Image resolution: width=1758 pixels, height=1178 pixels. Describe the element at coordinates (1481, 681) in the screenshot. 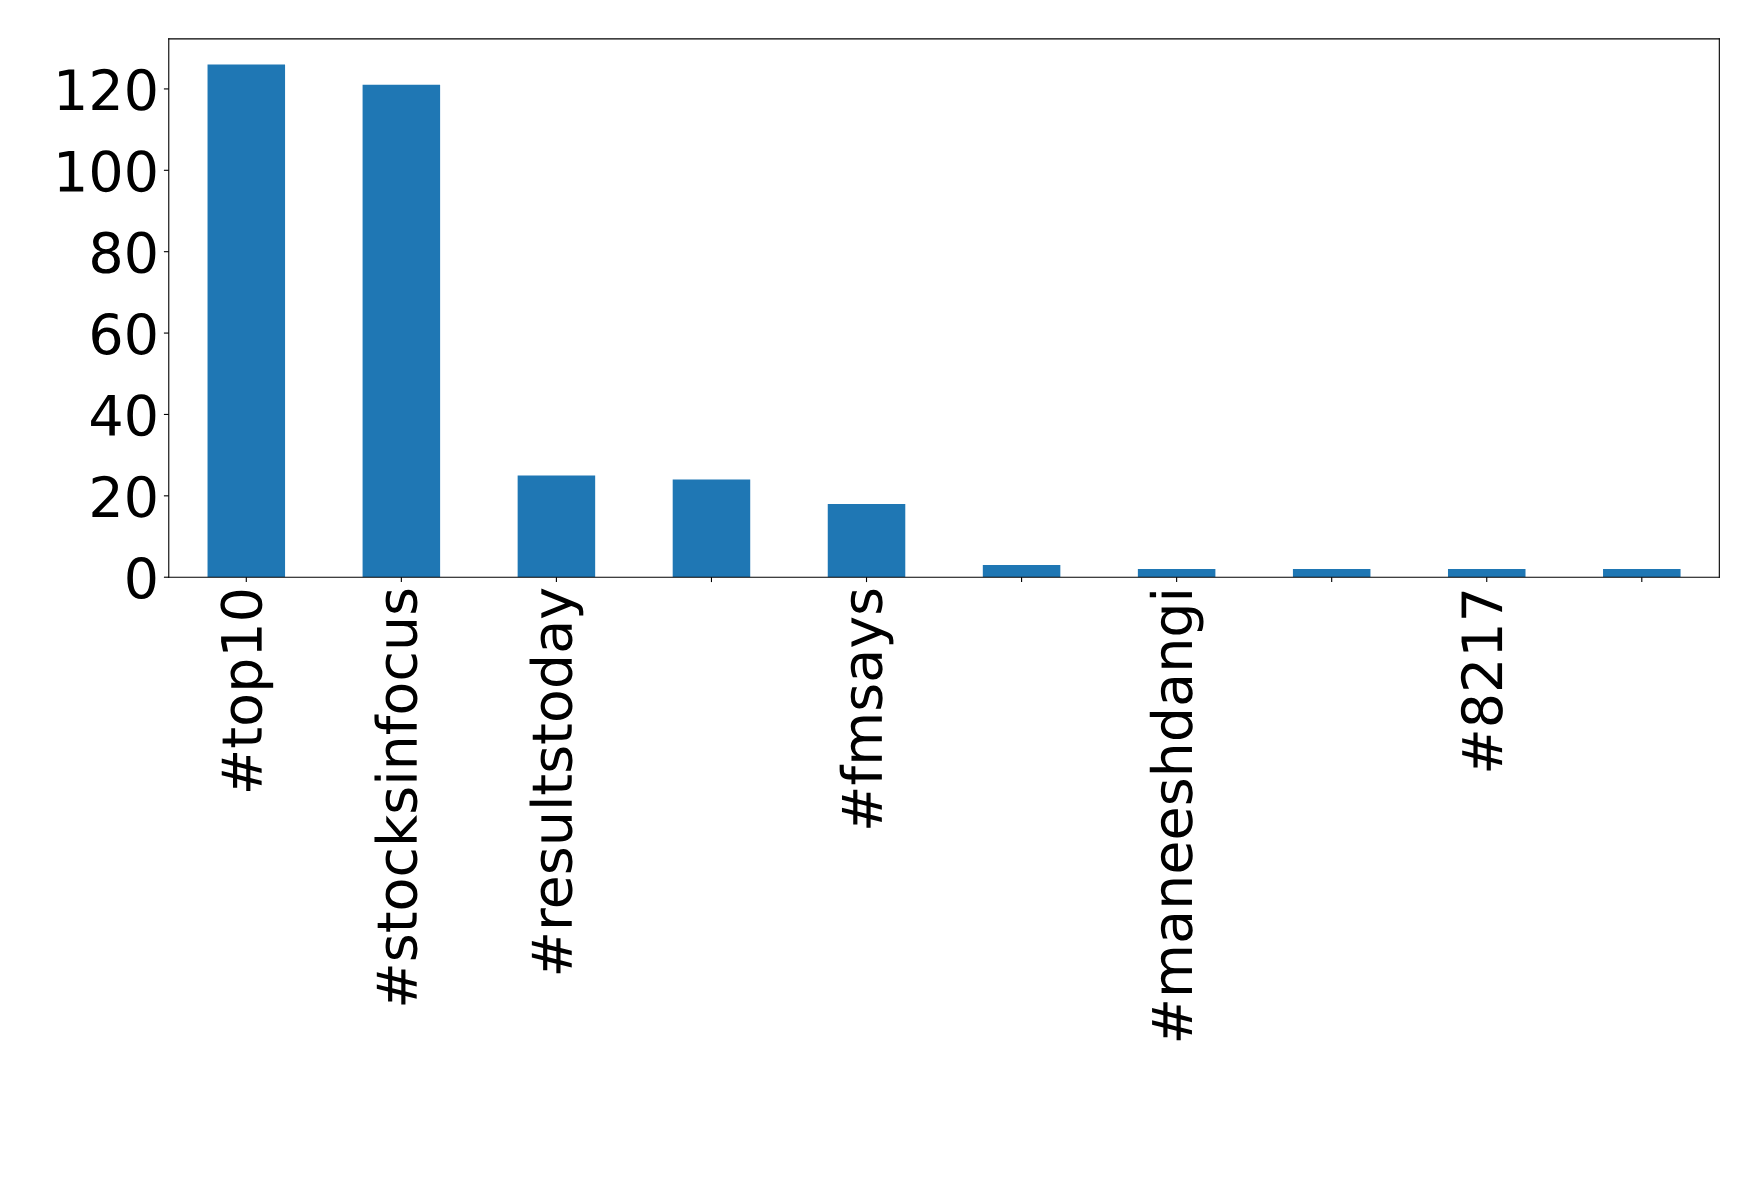

I see `x-tick-label: #8217` at that location.